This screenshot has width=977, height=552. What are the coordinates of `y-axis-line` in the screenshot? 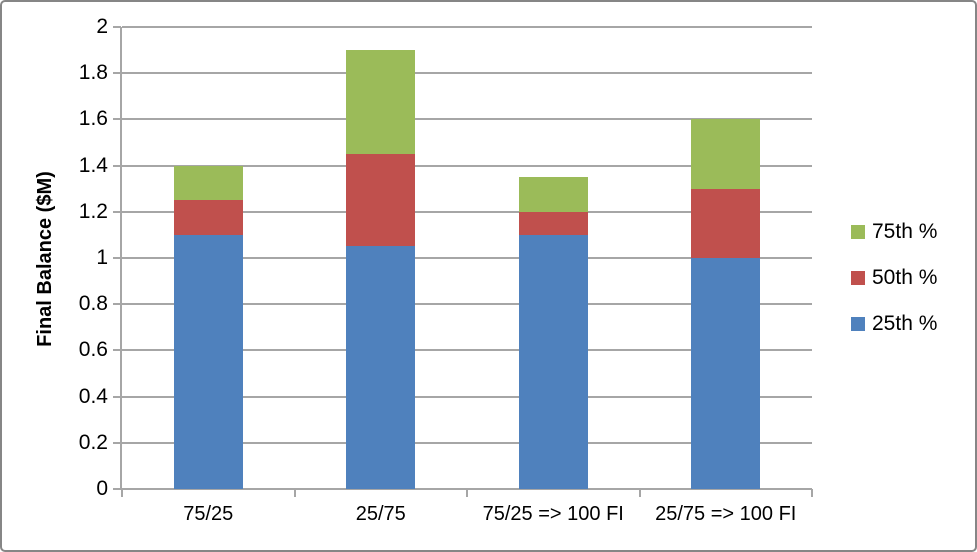 It's located at (121, 258).